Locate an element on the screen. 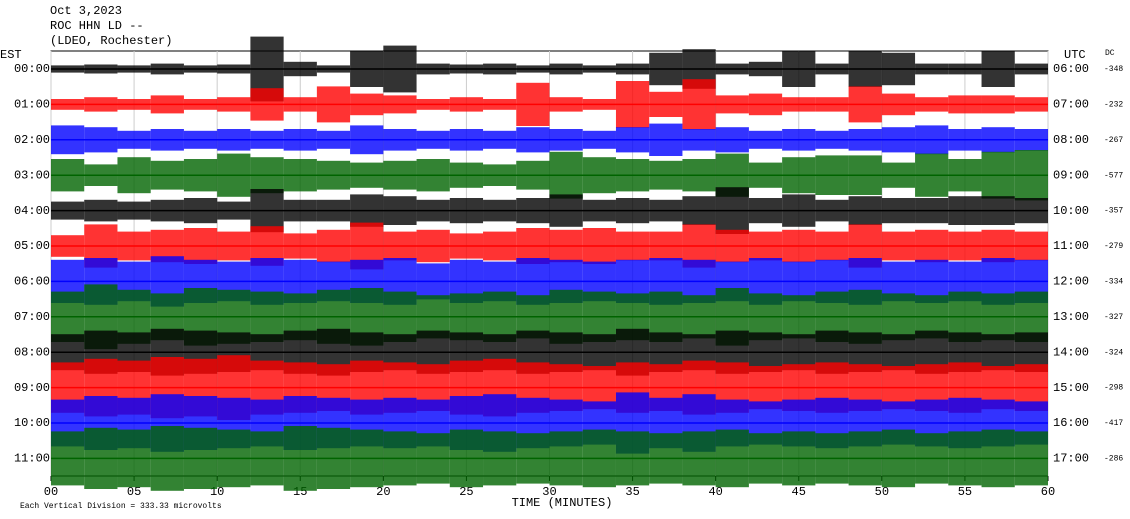 This screenshot has height=519, width=1130. utc-label: 06:00 is located at coordinates (1071, 69).